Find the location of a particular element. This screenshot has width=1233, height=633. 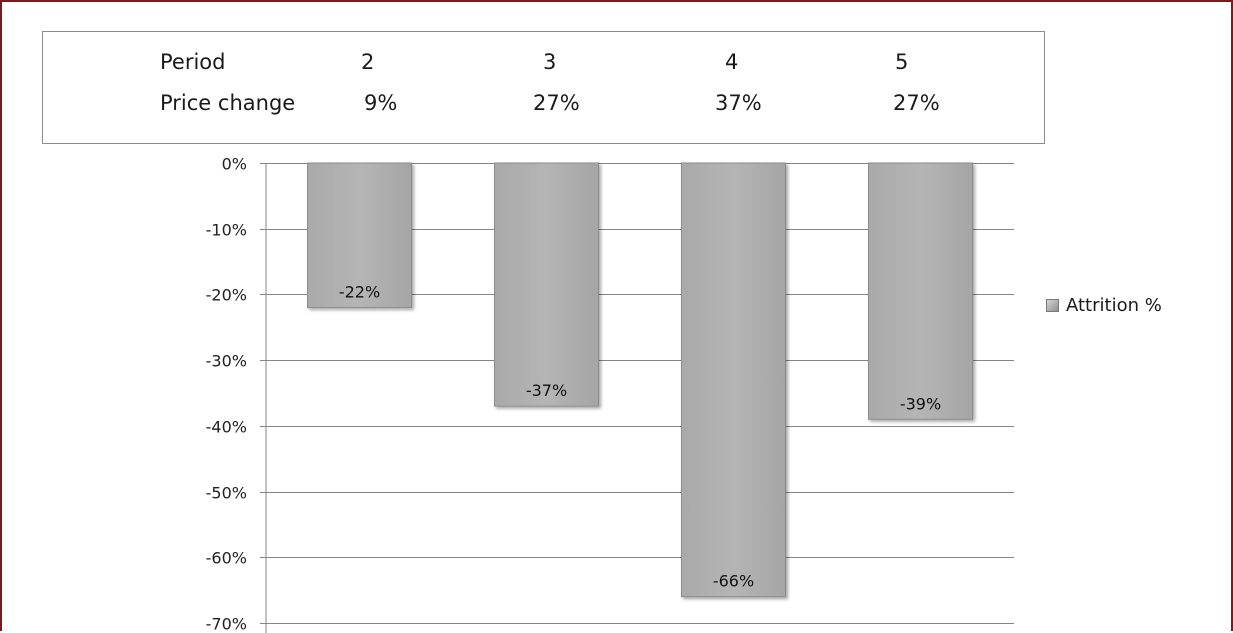

legend-swatch is located at coordinates (1052, 305).